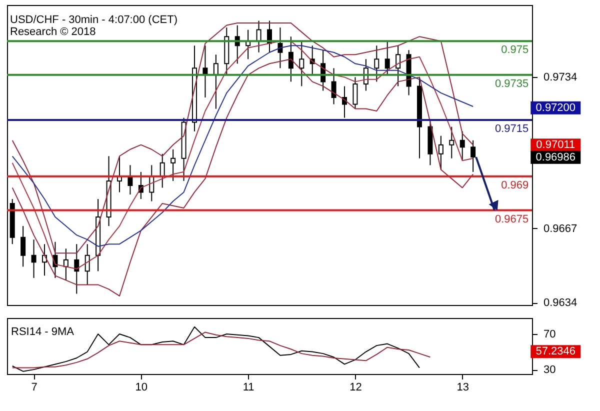 This screenshot has height=411, width=600. Describe the element at coordinates (34, 388) in the screenshot. I see `x-tick-label: 7` at that location.